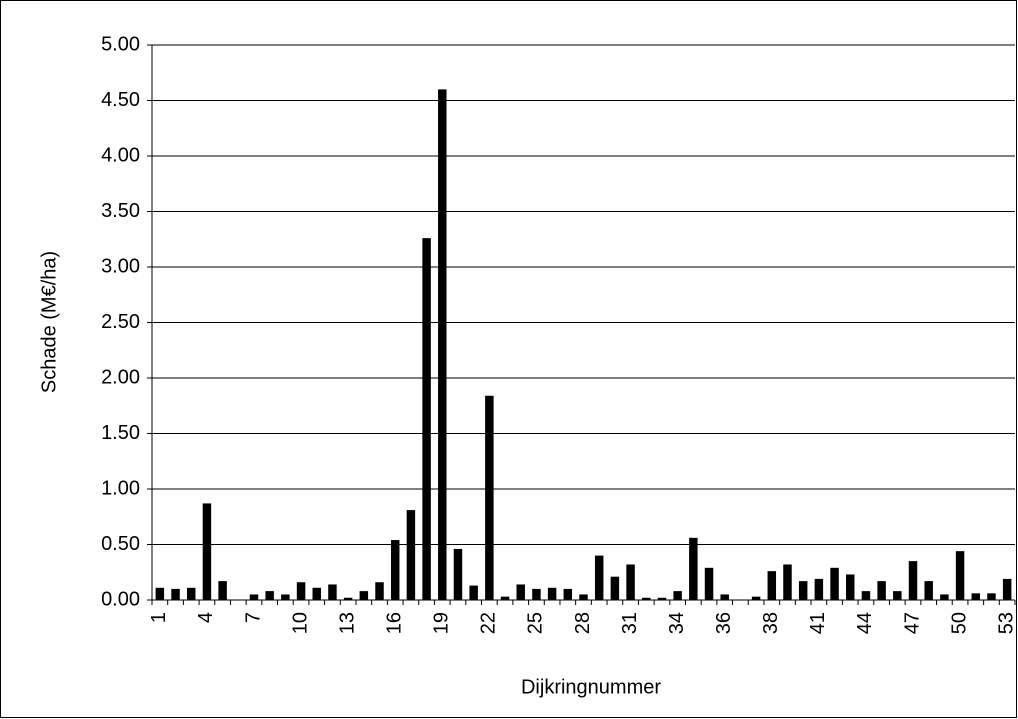 The height and width of the screenshot is (719, 1018). Describe the element at coordinates (536, 623) in the screenshot. I see `x-tick-label: 25` at that location.